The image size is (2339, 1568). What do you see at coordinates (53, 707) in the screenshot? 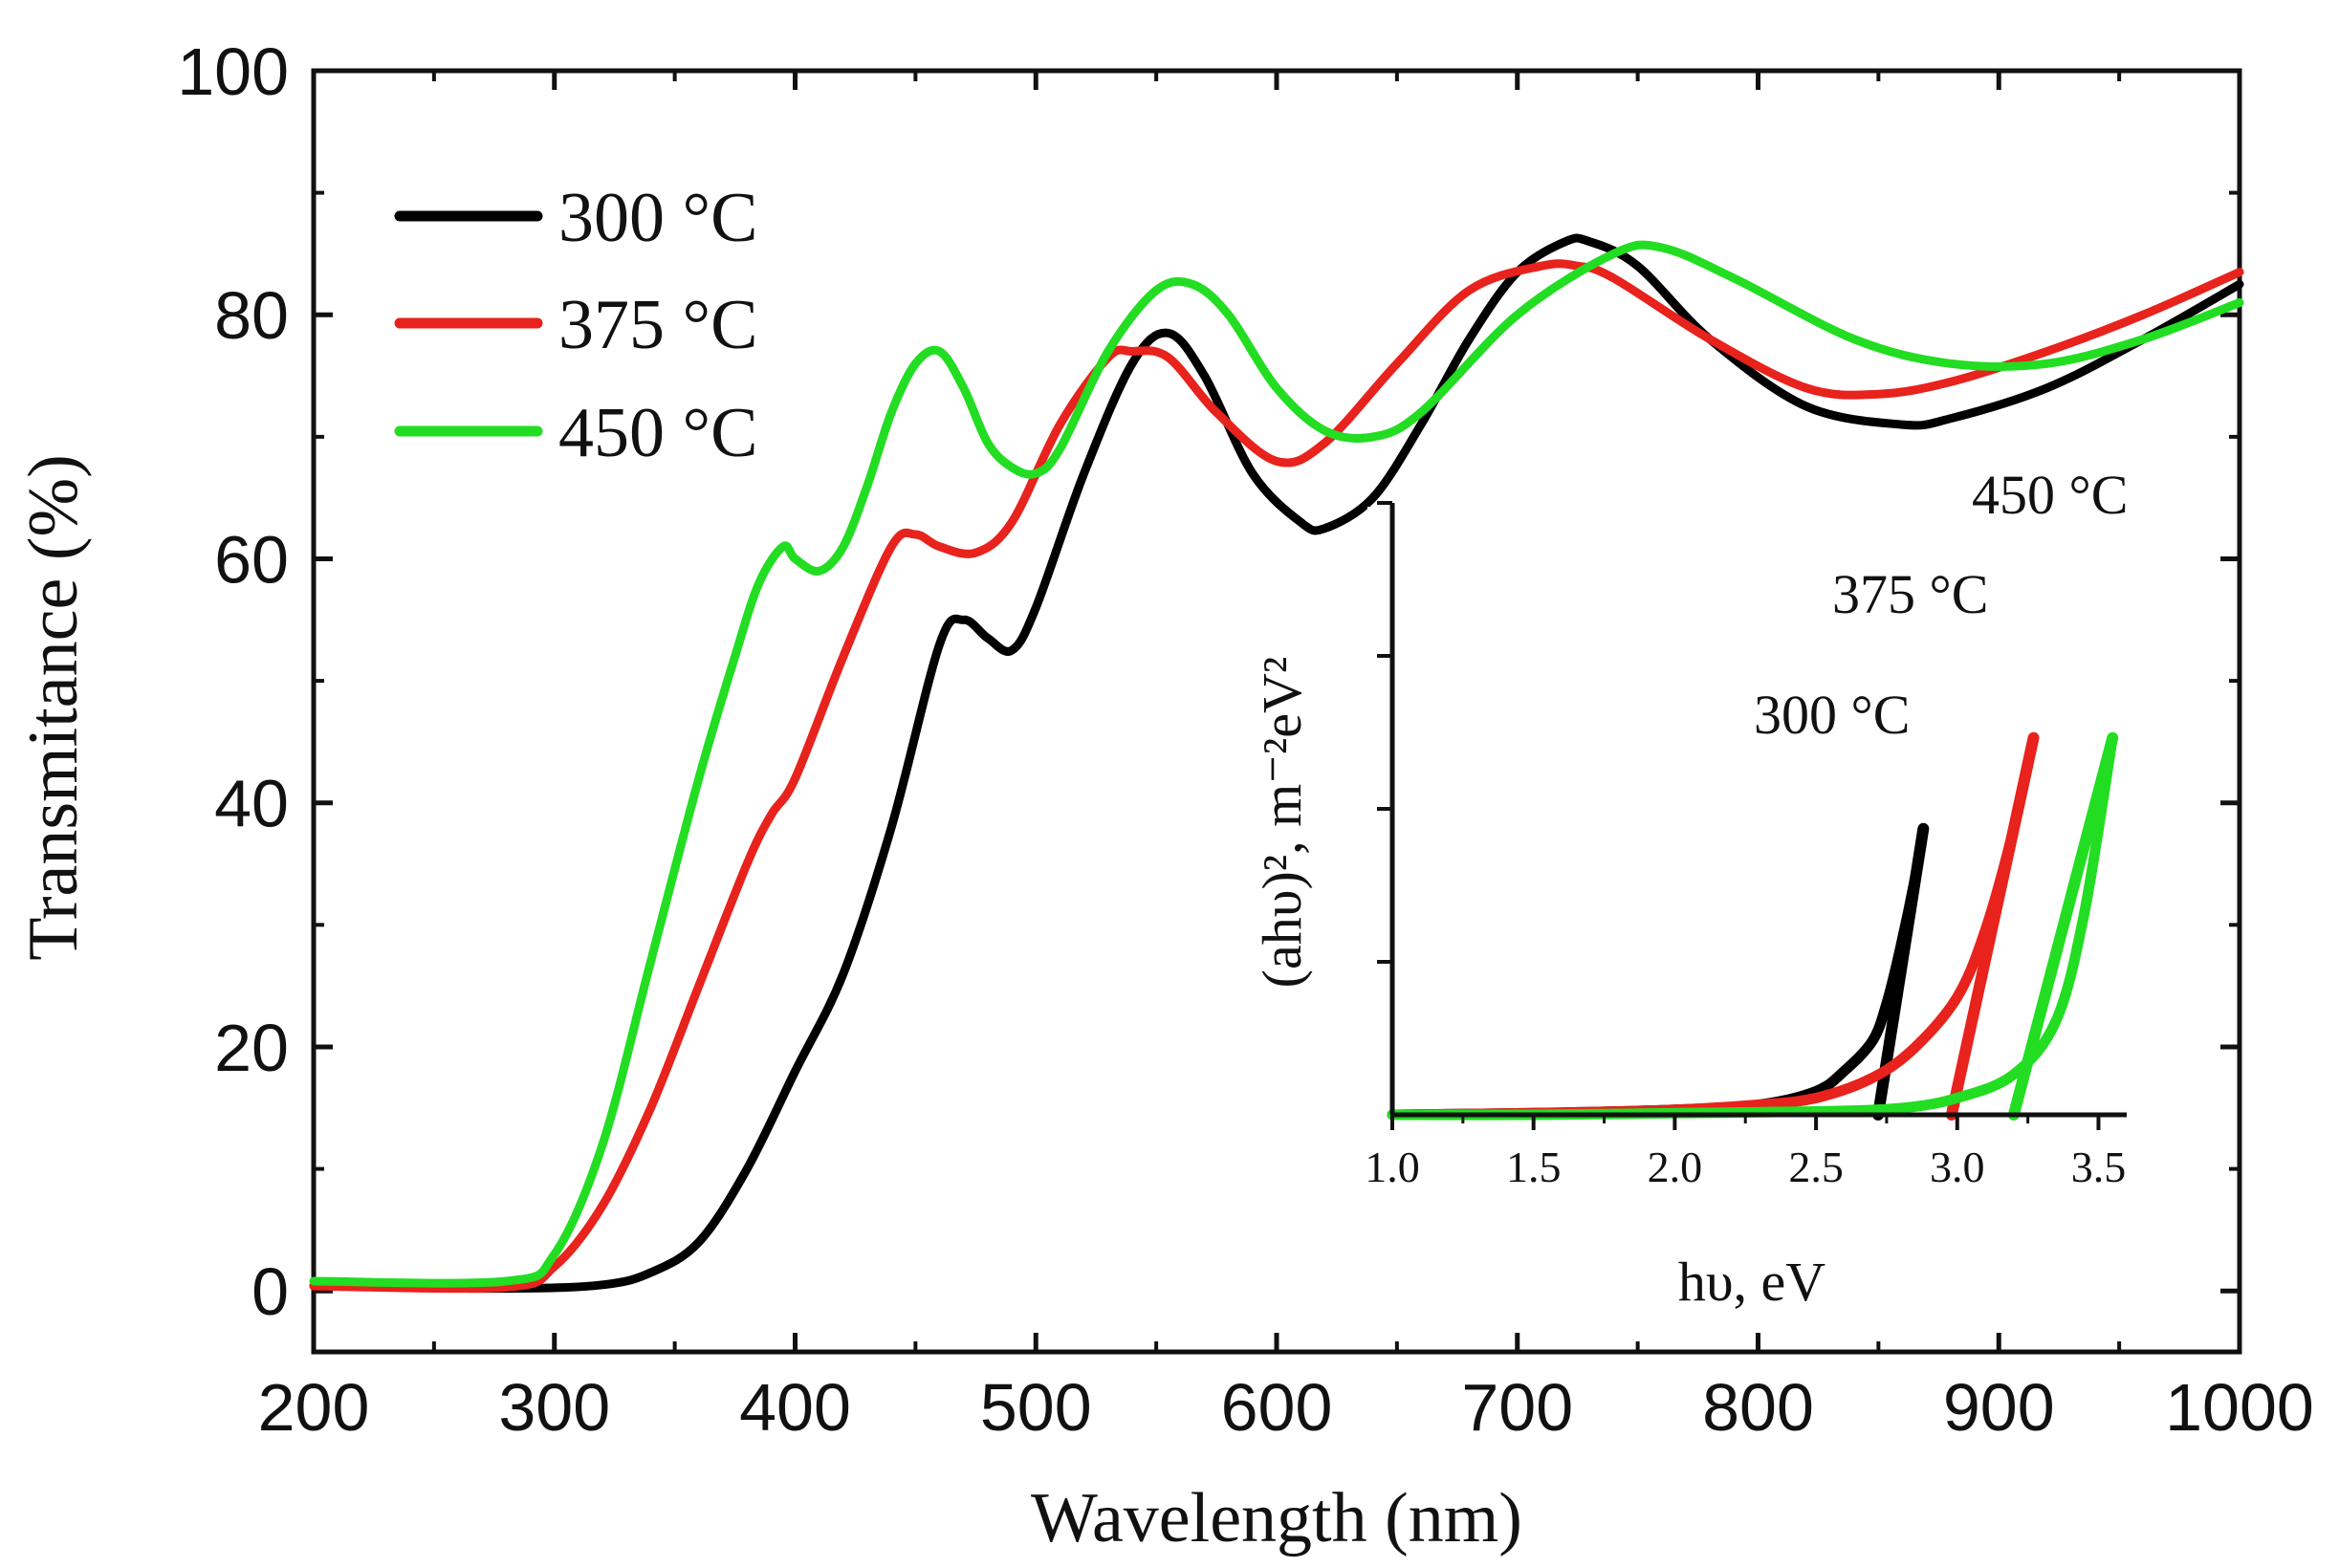
I see `y-axis-title: Transmitance (%)` at bounding box center [53, 707].